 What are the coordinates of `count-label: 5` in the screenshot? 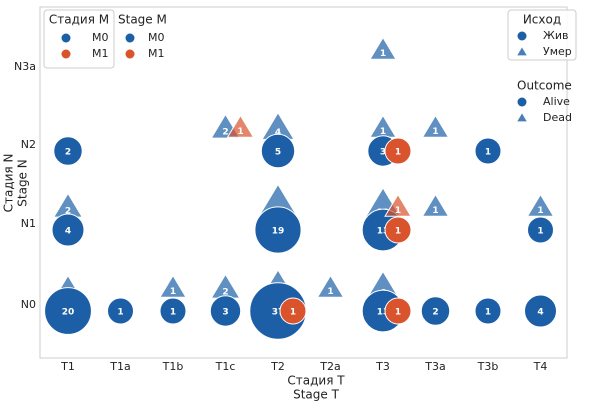 It's located at (278, 153).